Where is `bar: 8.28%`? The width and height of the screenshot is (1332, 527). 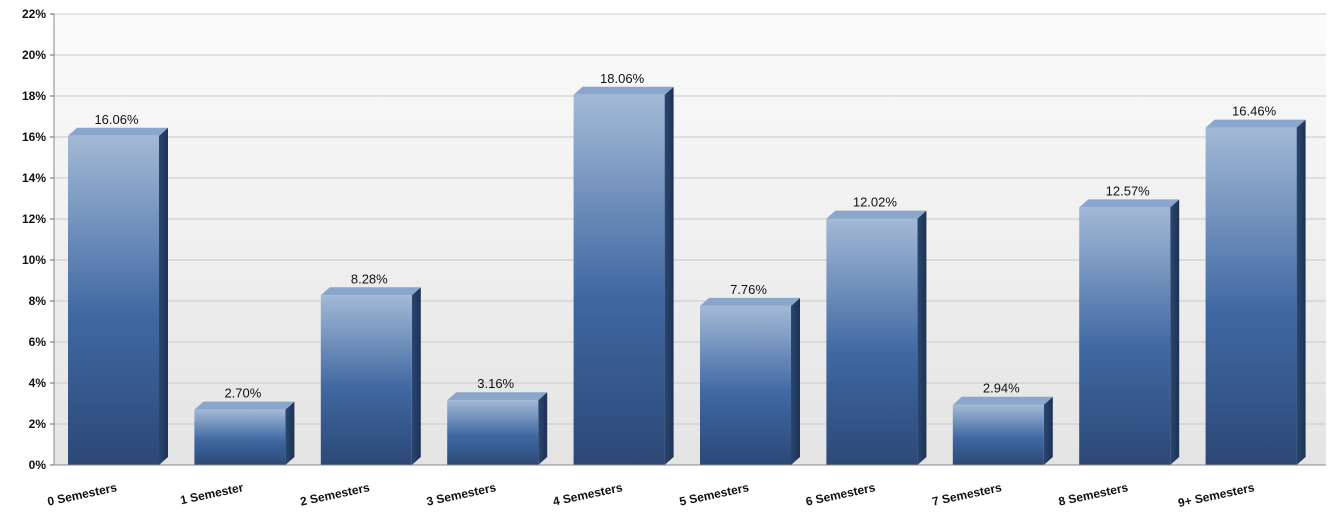
bar: 8.28% is located at coordinates (370, 368).